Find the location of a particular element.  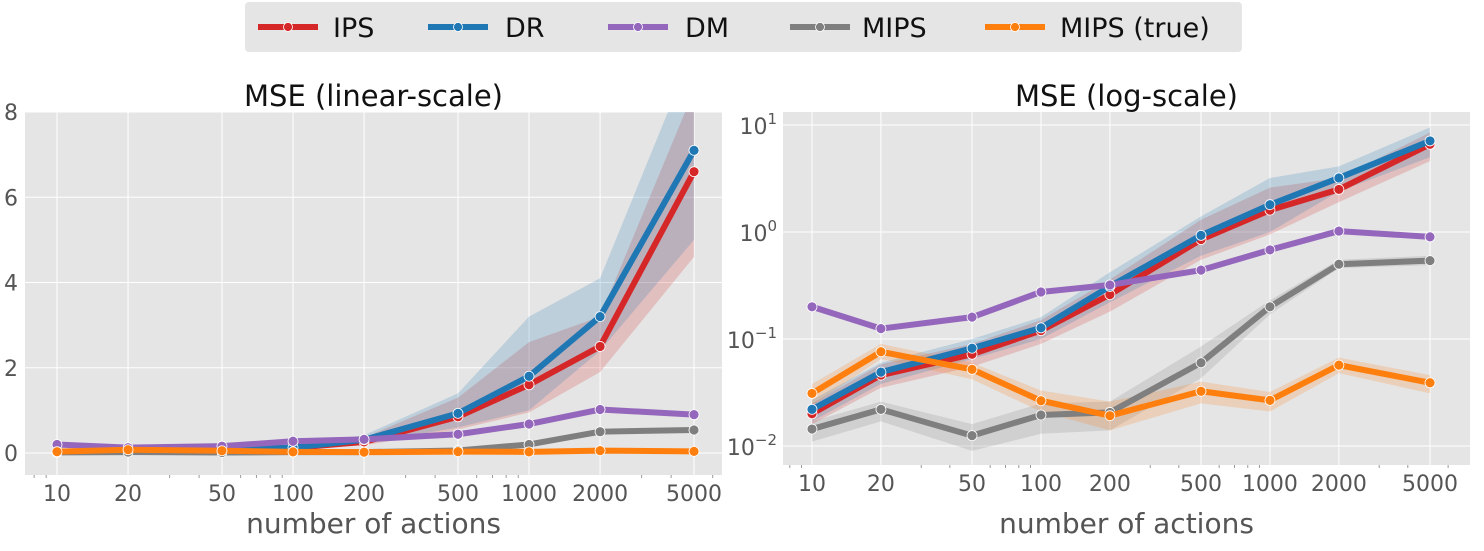

y-tick-label: 4 is located at coordinates (11, 284).